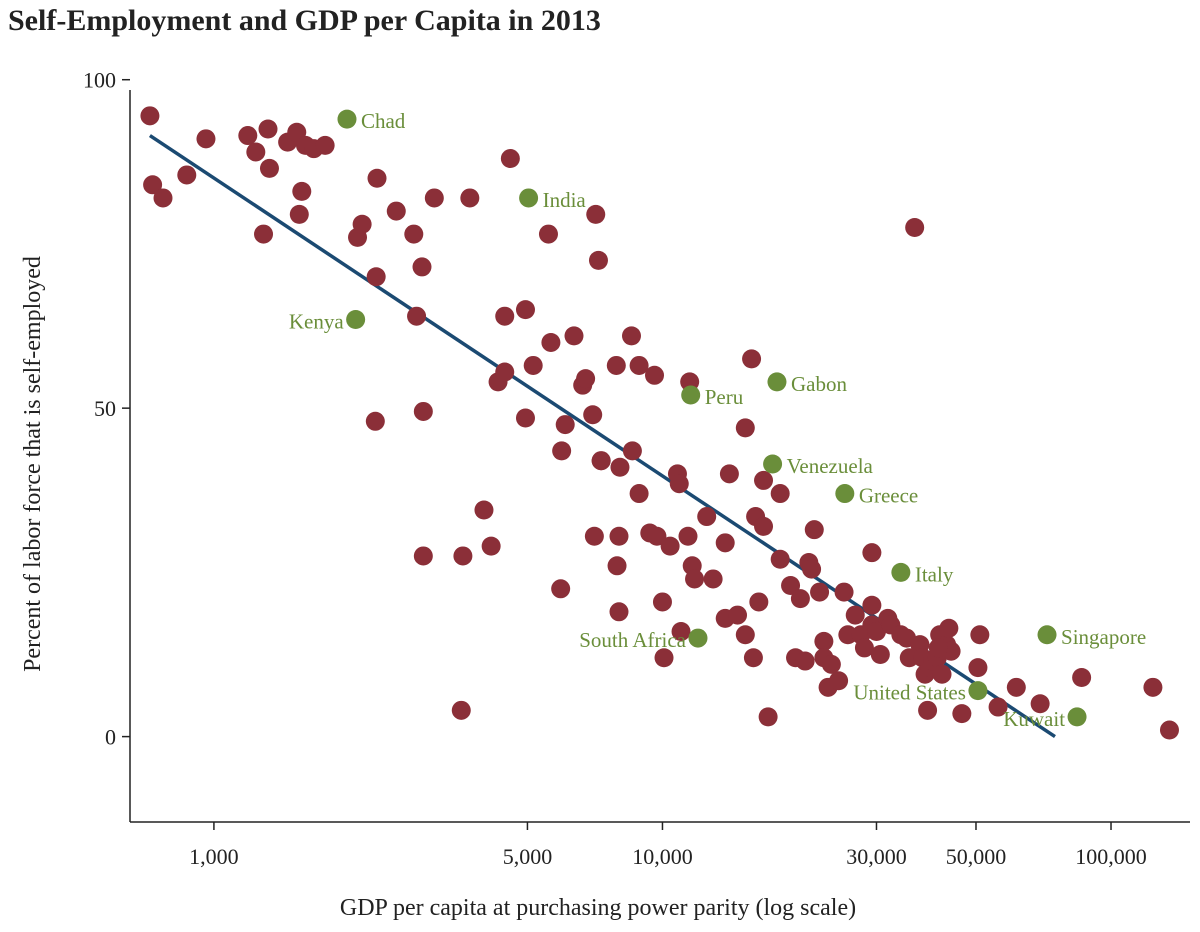 The height and width of the screenshot is (932, 1200). Describe the element at coordinates (565, 200) in the screenshot. I see `highlight-label: India` at that location.